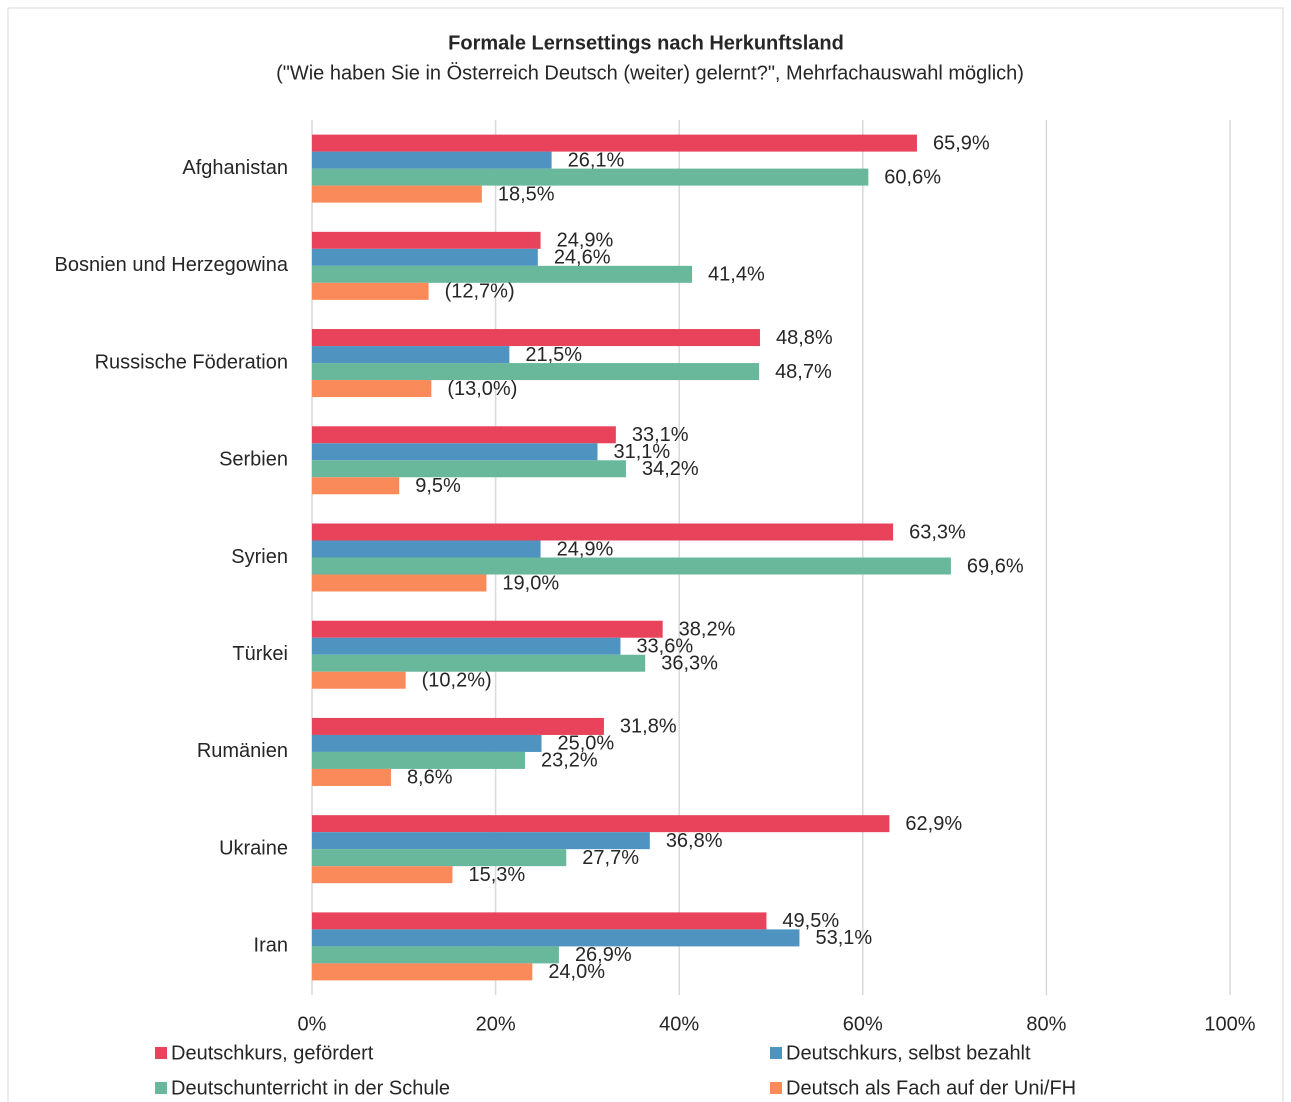  Describe the element at coordinates (689, 664) in the screenshot. I see `data-label: 36,3%` at that location.